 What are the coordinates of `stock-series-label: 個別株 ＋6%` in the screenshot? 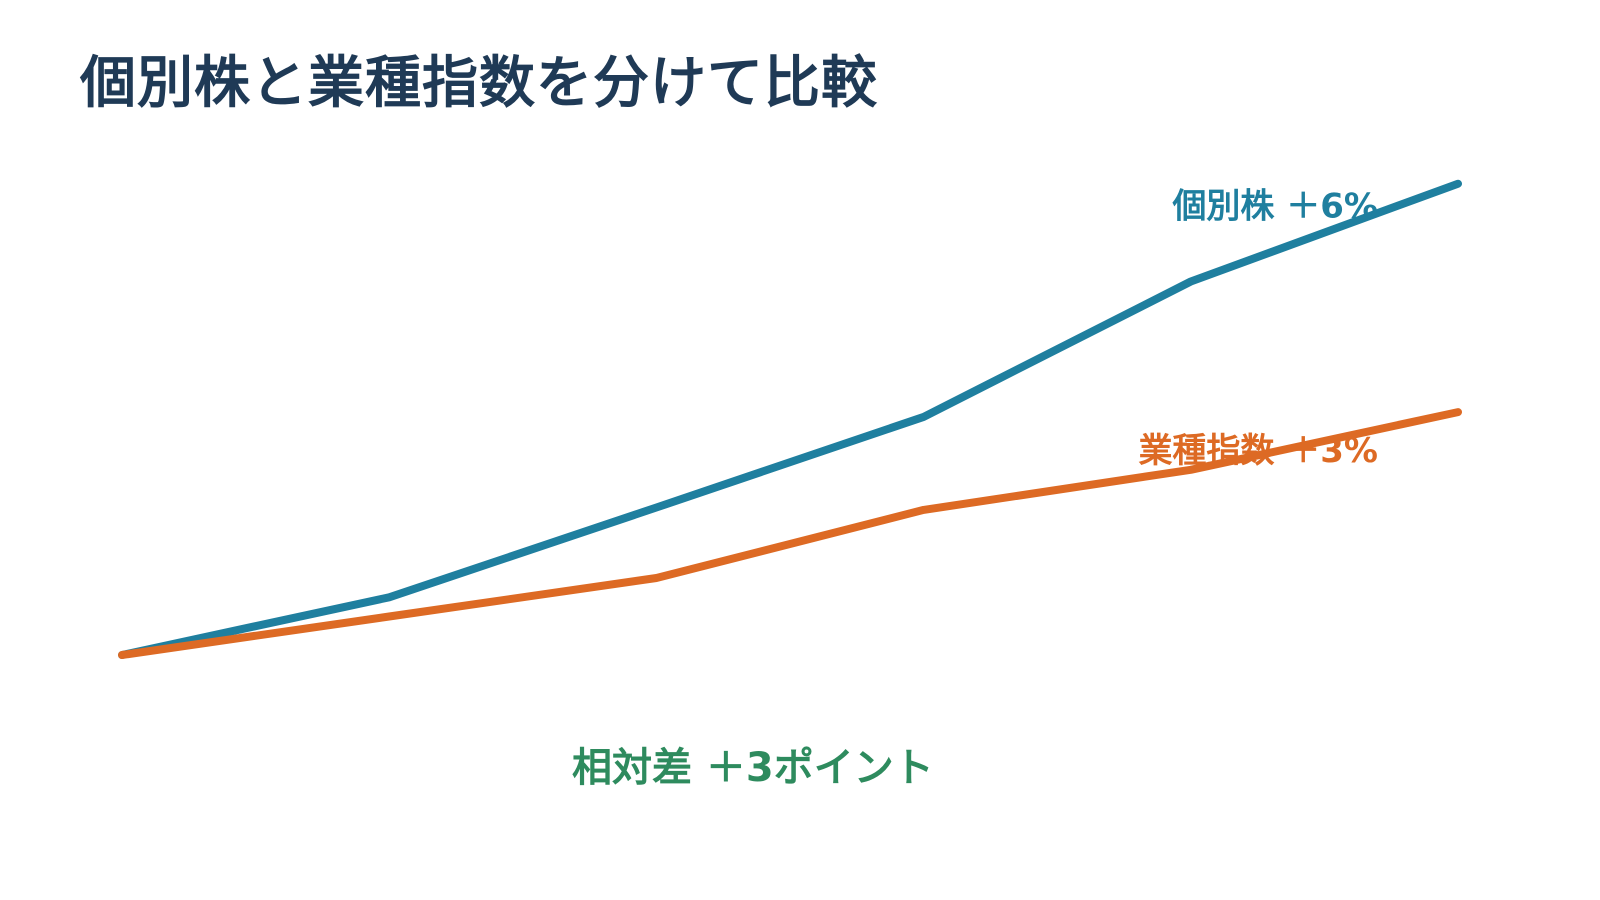 It's located at (1274, 207).